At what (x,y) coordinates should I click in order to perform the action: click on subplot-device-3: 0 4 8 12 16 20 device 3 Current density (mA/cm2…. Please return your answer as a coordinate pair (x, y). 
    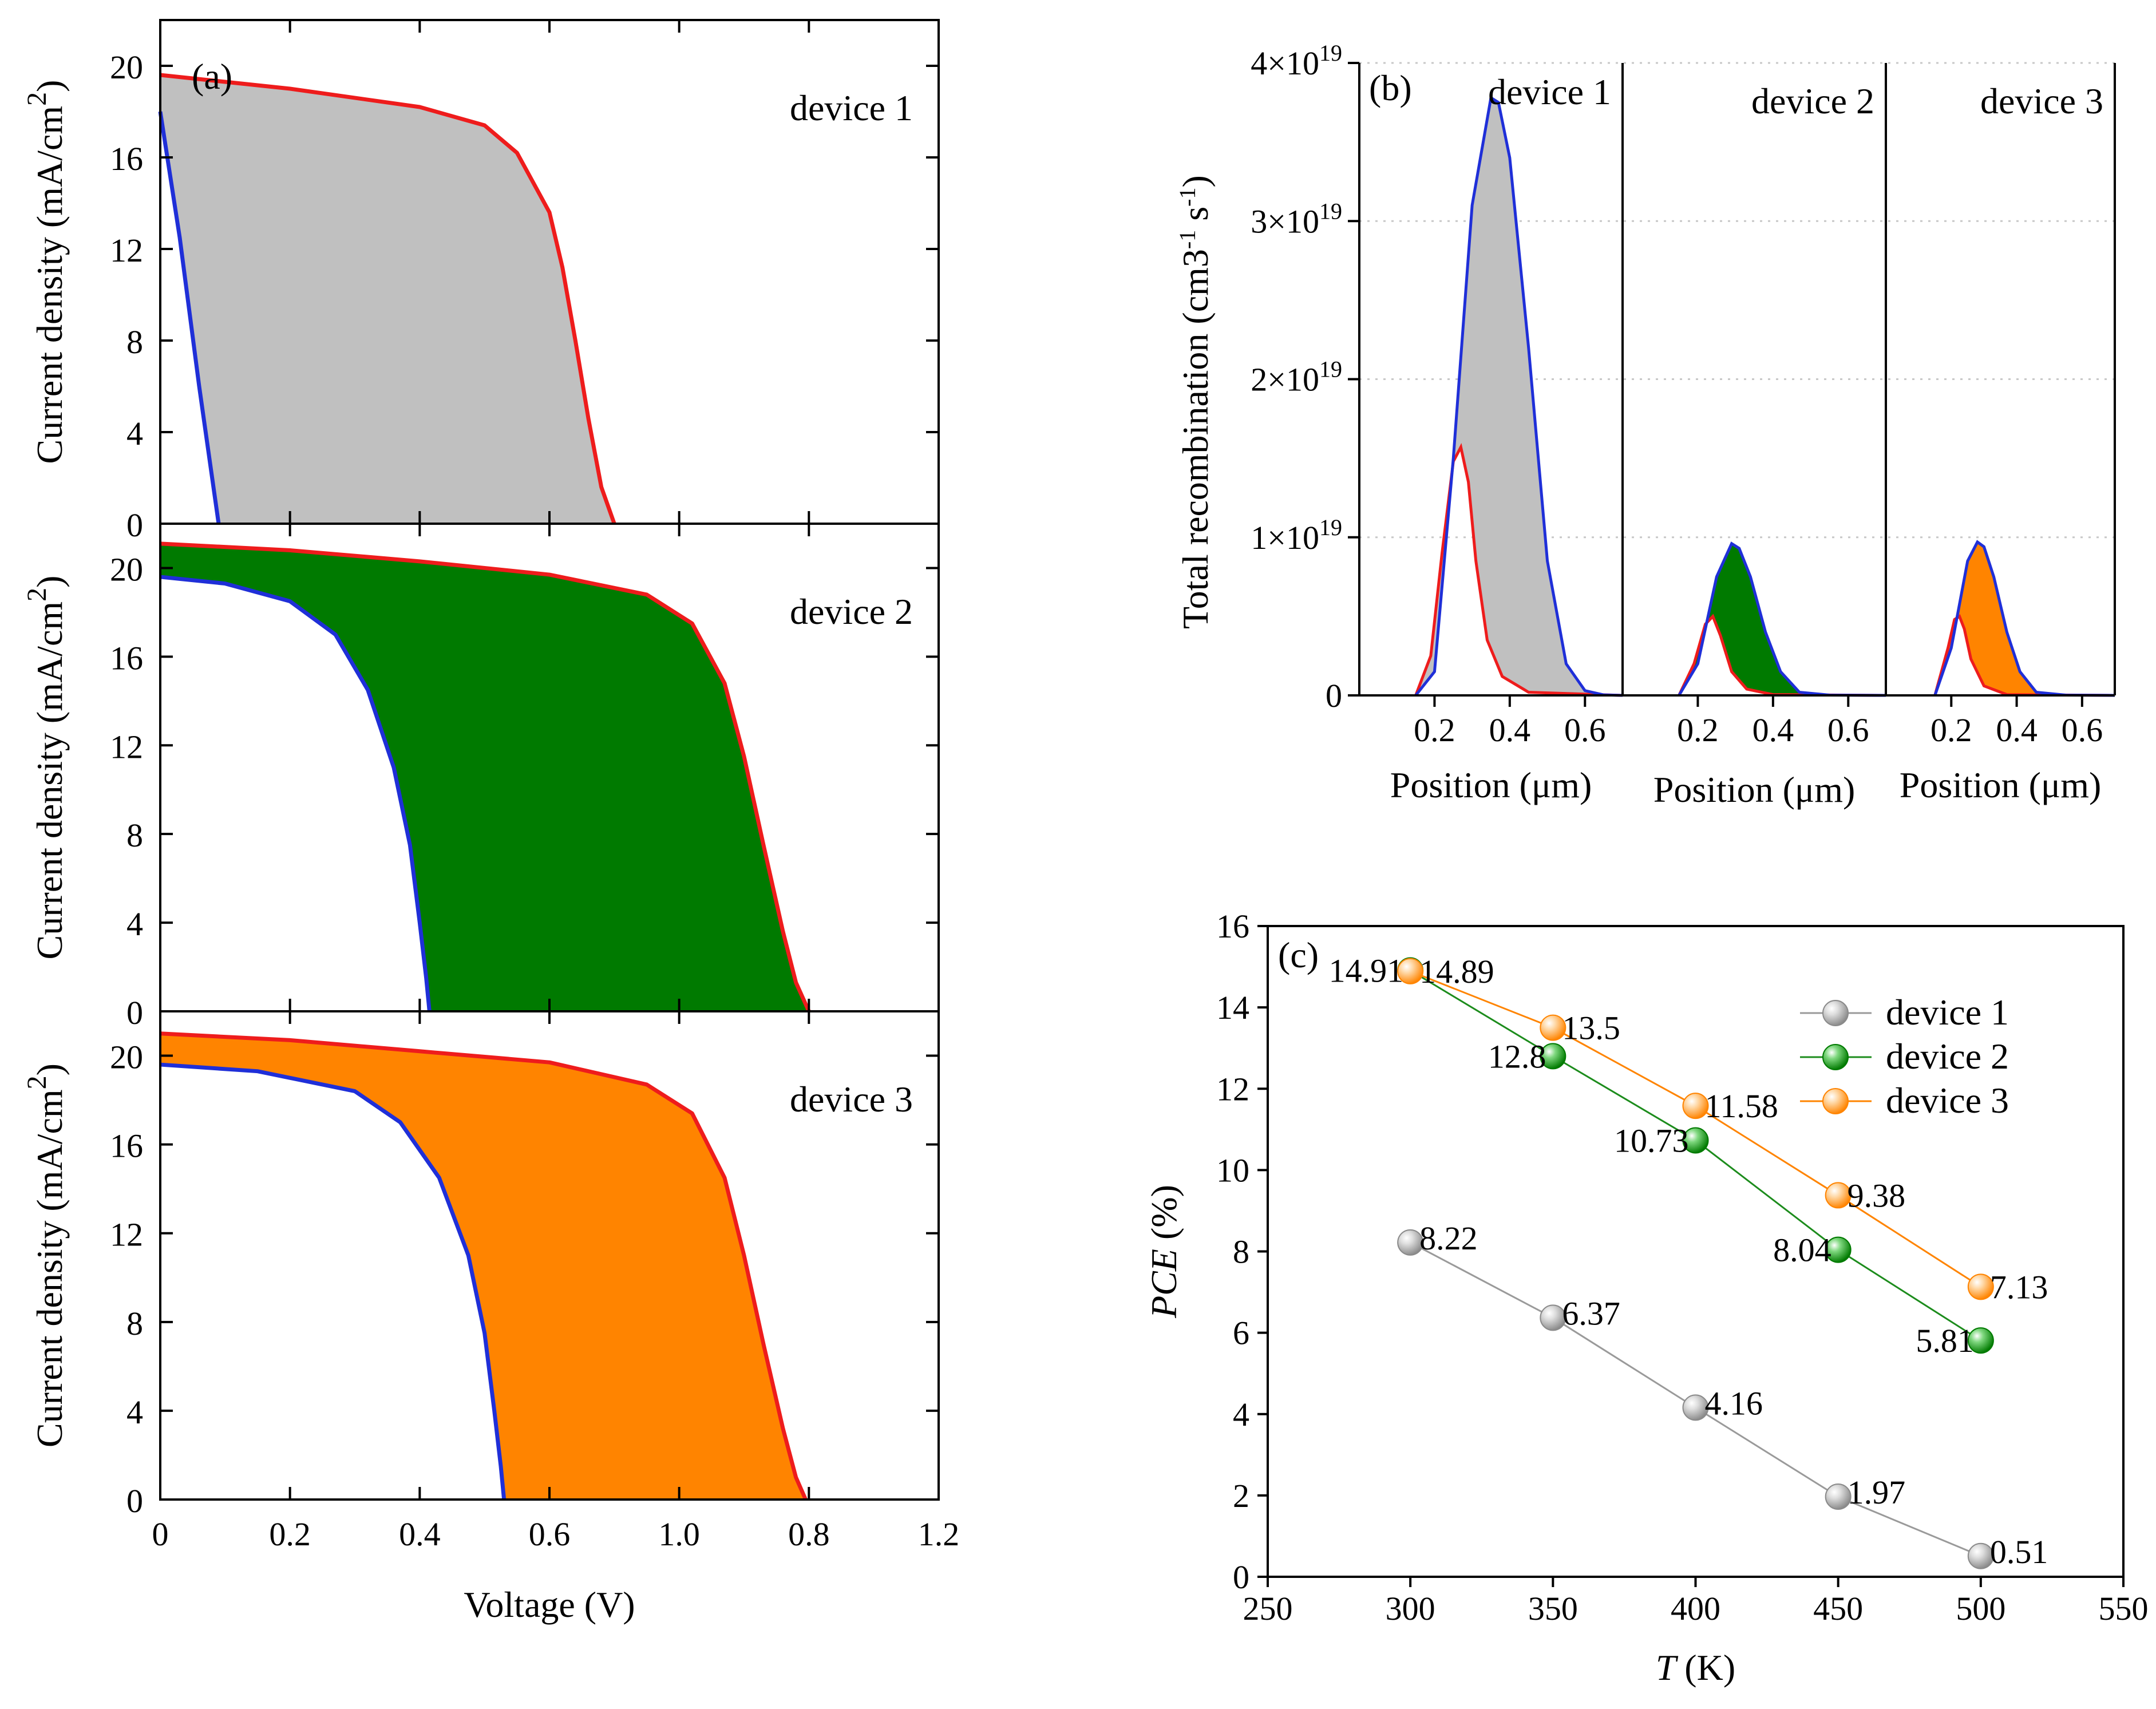
    Looking at the image, I should click on (481, 1265).